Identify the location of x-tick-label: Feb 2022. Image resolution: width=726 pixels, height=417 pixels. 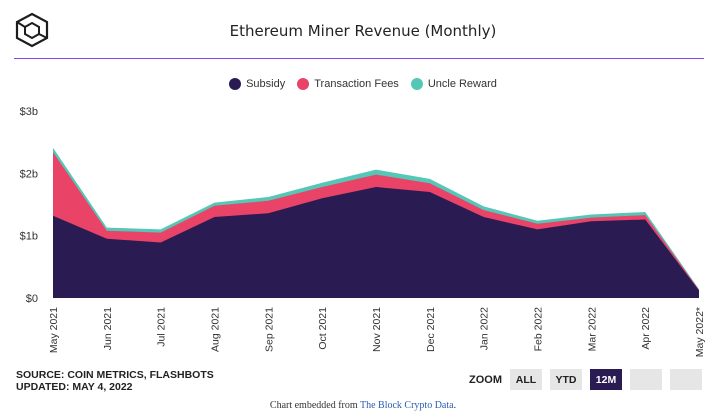
(539, 329).